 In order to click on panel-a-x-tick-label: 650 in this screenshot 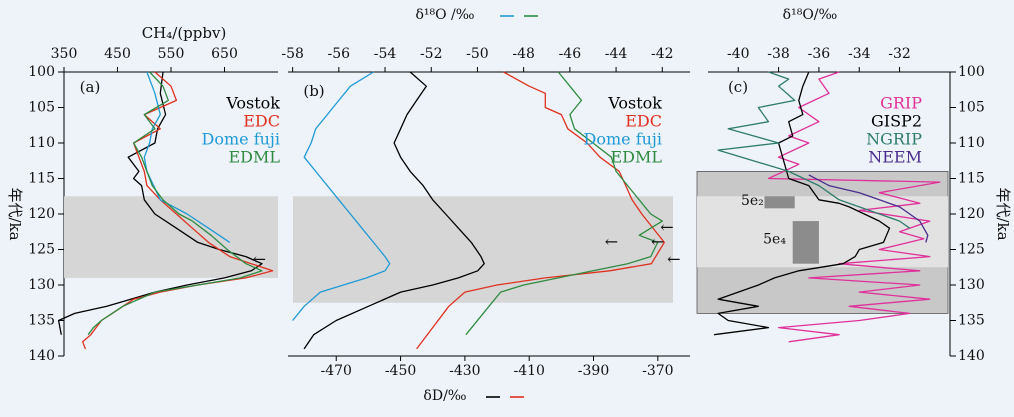, I will do `click(224, 54)`.